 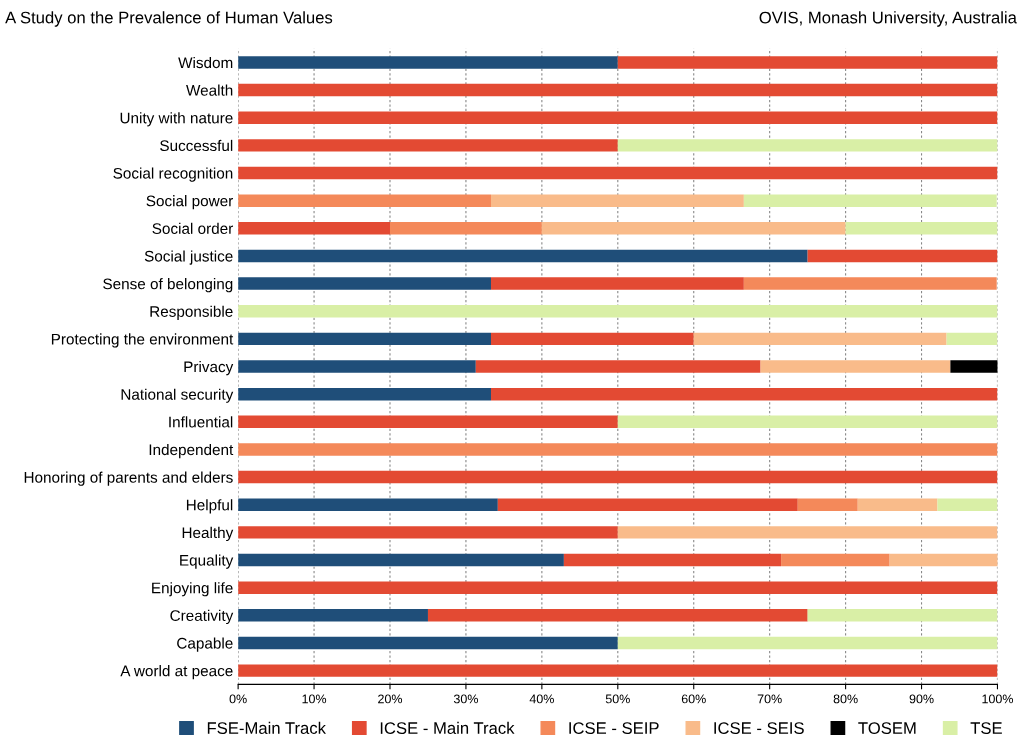 I want to click on legend-label: FSE-Main Track, so click(x=266, y=727).